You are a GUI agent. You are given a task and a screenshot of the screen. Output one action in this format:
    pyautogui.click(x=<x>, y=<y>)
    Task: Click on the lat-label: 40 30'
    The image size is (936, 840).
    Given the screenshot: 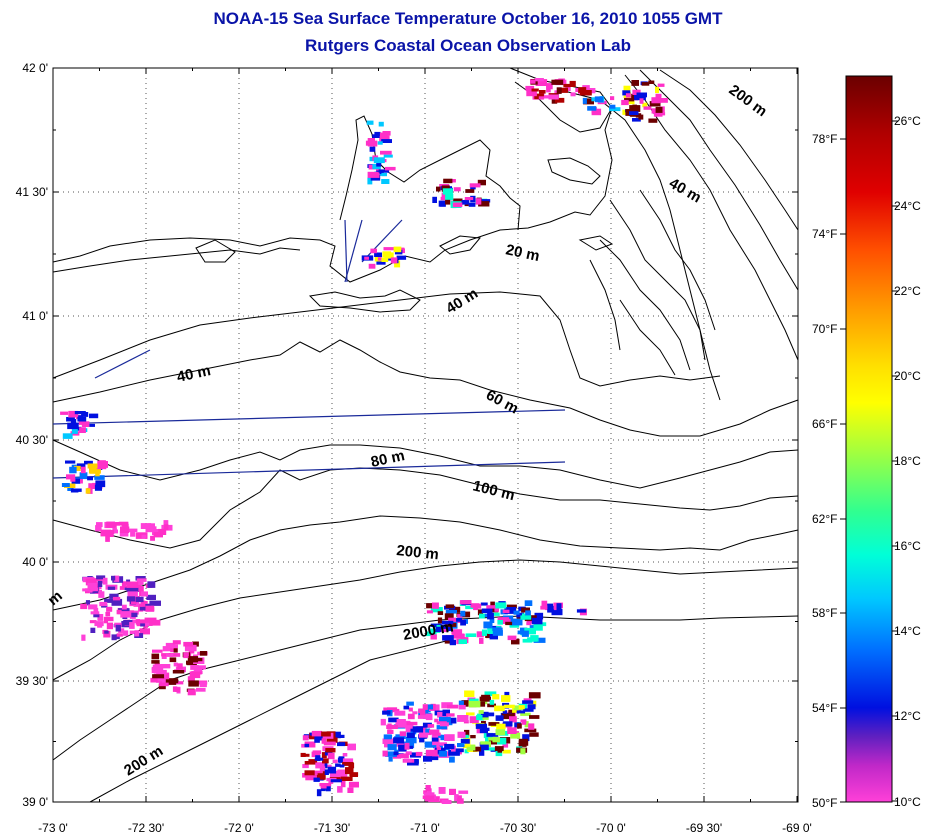 What is the action you would take?
    pyautogui.click(x=32, y=440)
    